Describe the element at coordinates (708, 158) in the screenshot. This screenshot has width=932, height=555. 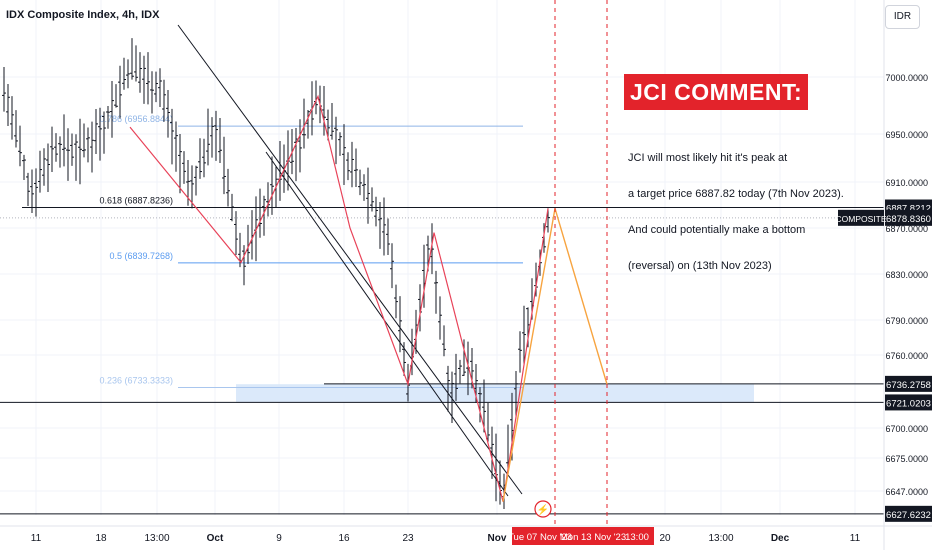
I see `comment-line: JCI will most likely hit it's peak at` at that location.